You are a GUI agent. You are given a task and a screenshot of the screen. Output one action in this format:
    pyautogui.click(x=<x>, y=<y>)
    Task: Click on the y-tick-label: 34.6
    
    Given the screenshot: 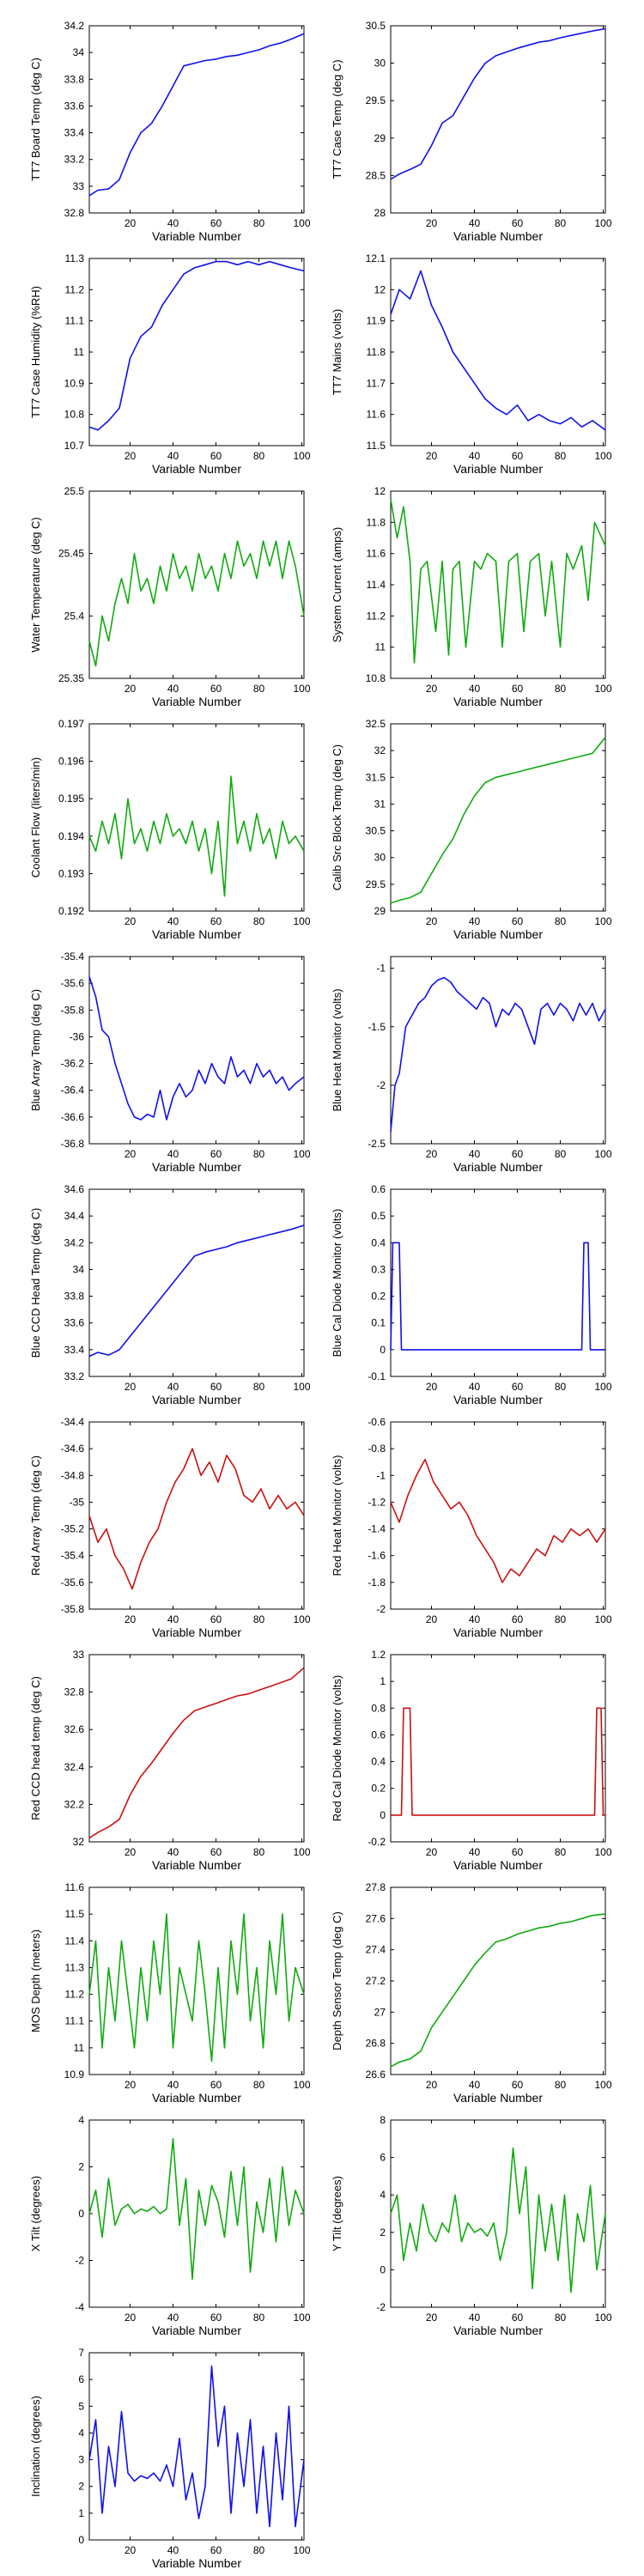 What is the action you would take?
    pyautogui.click(x=74, y=1189)
    